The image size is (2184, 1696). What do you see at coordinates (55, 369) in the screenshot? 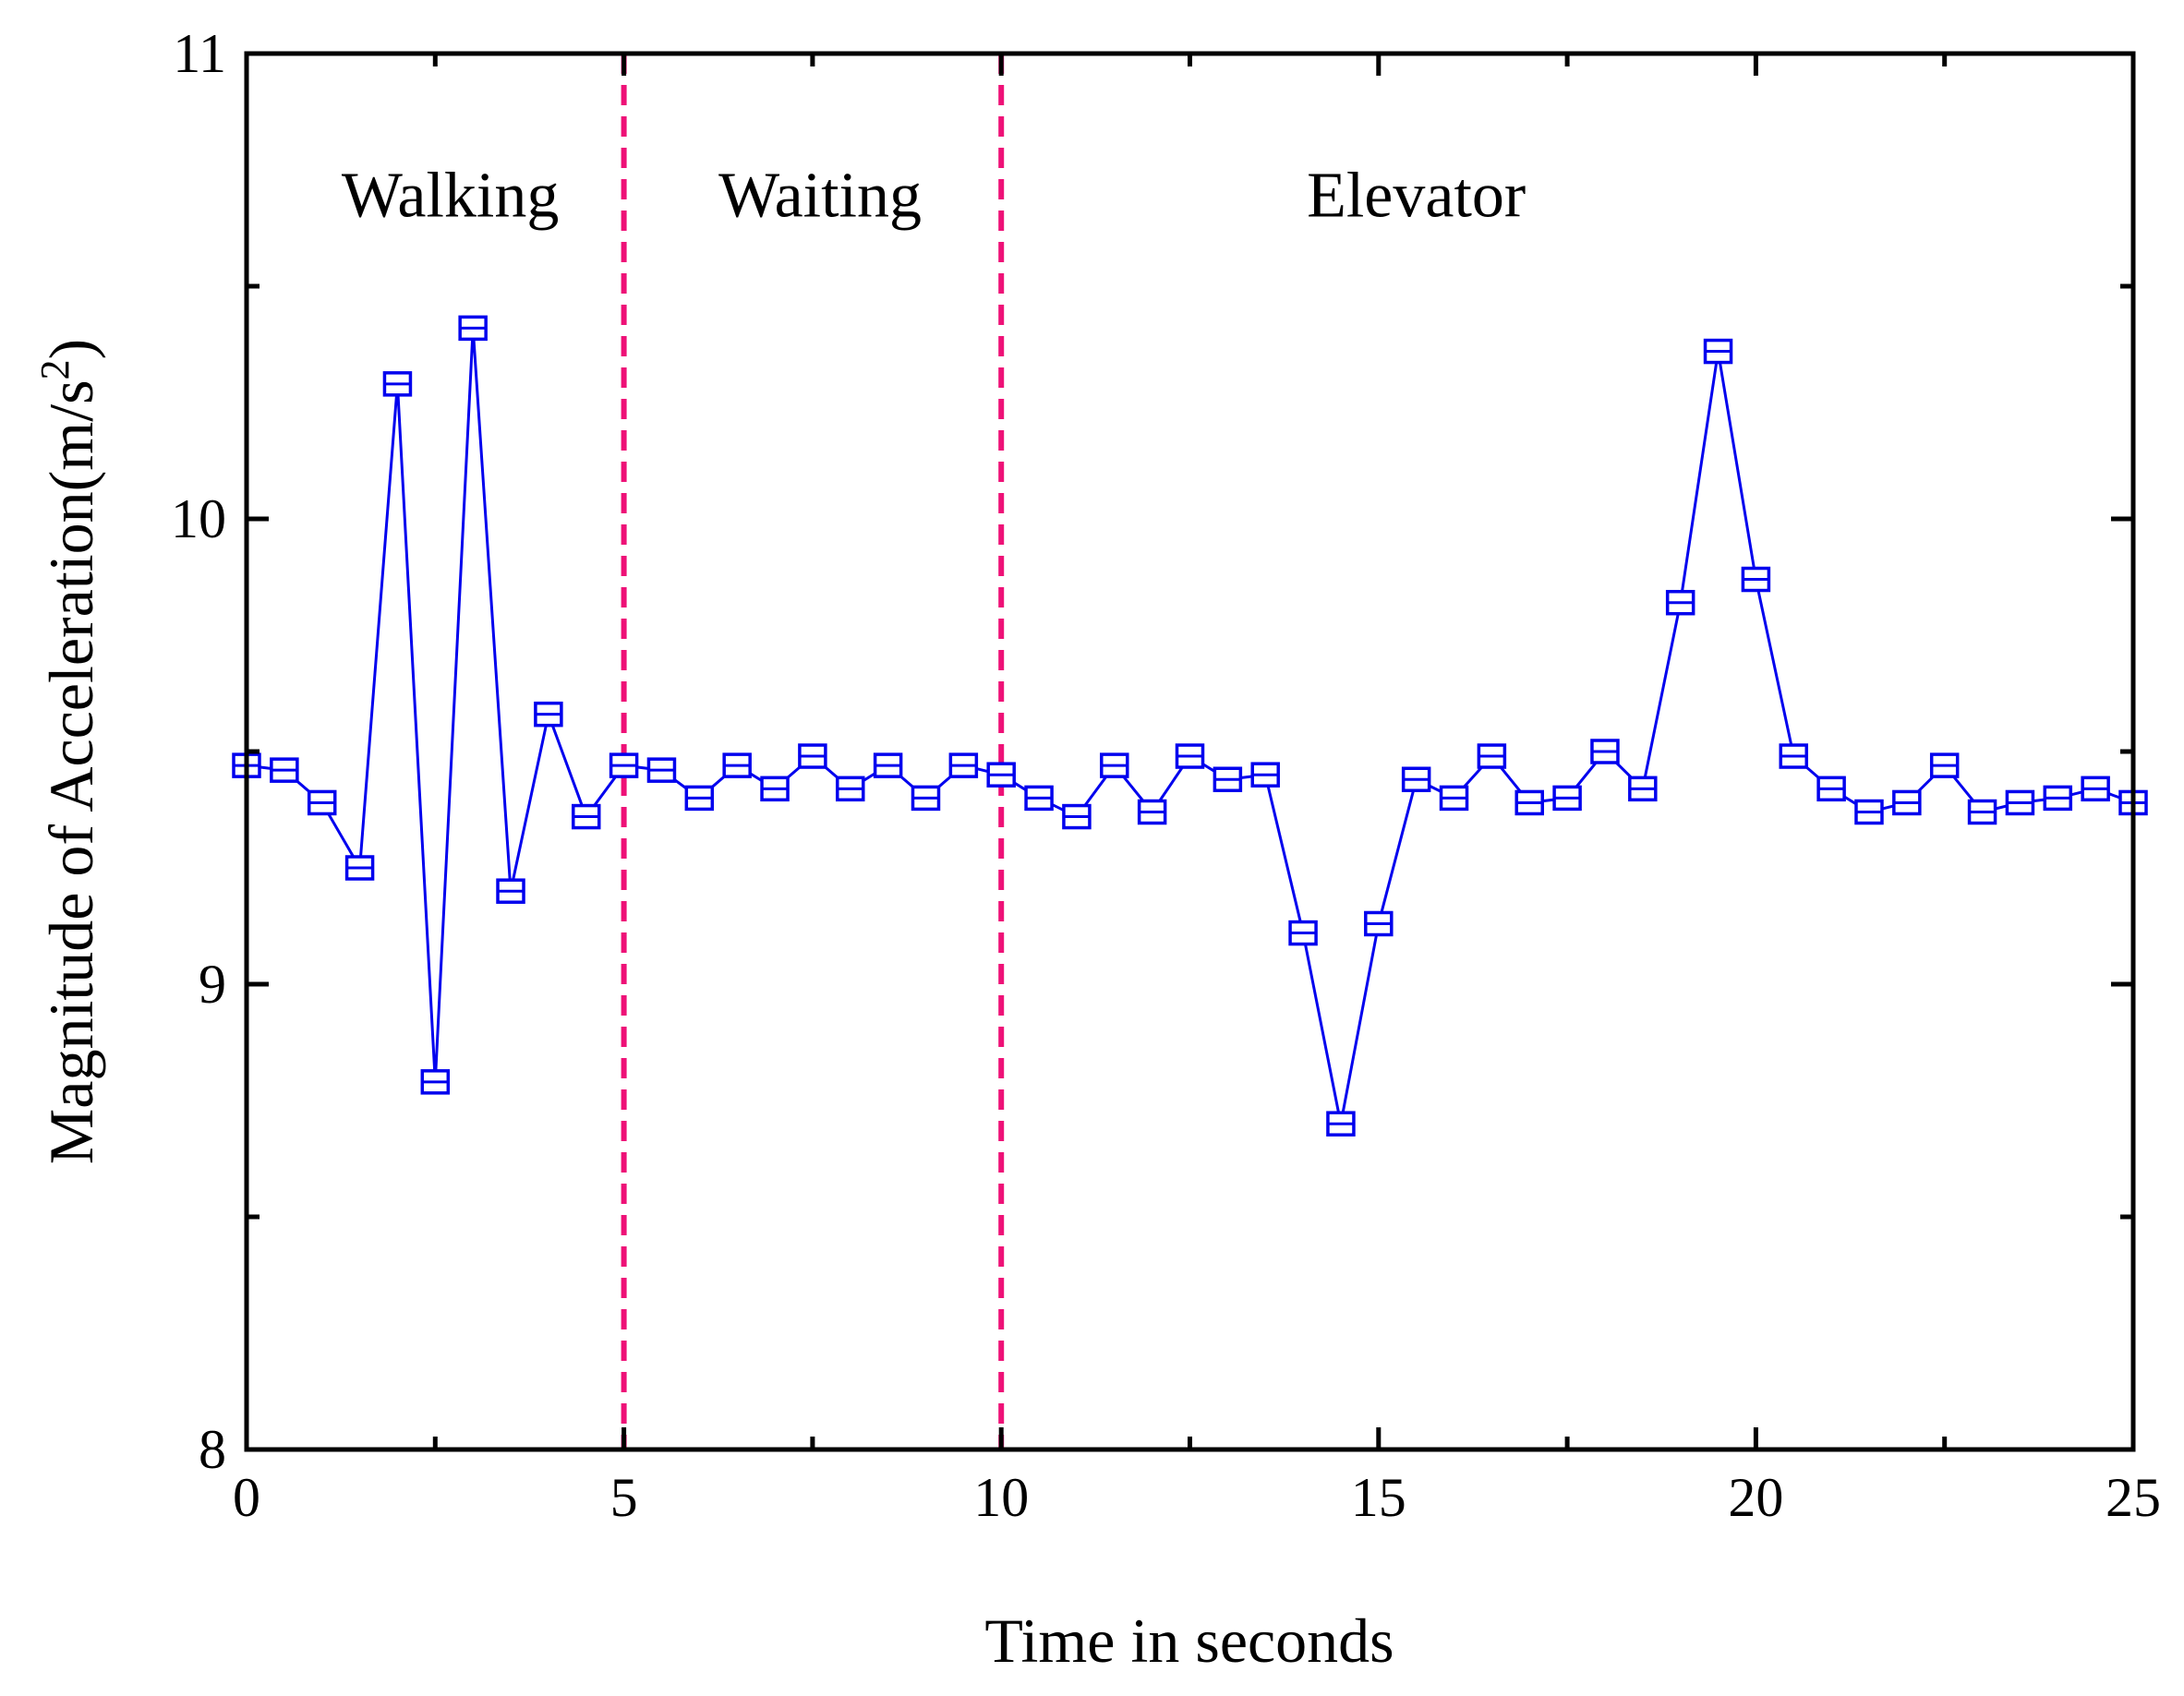
I see `y-axis-title-sup: 2` at bounding box center [55, 369].